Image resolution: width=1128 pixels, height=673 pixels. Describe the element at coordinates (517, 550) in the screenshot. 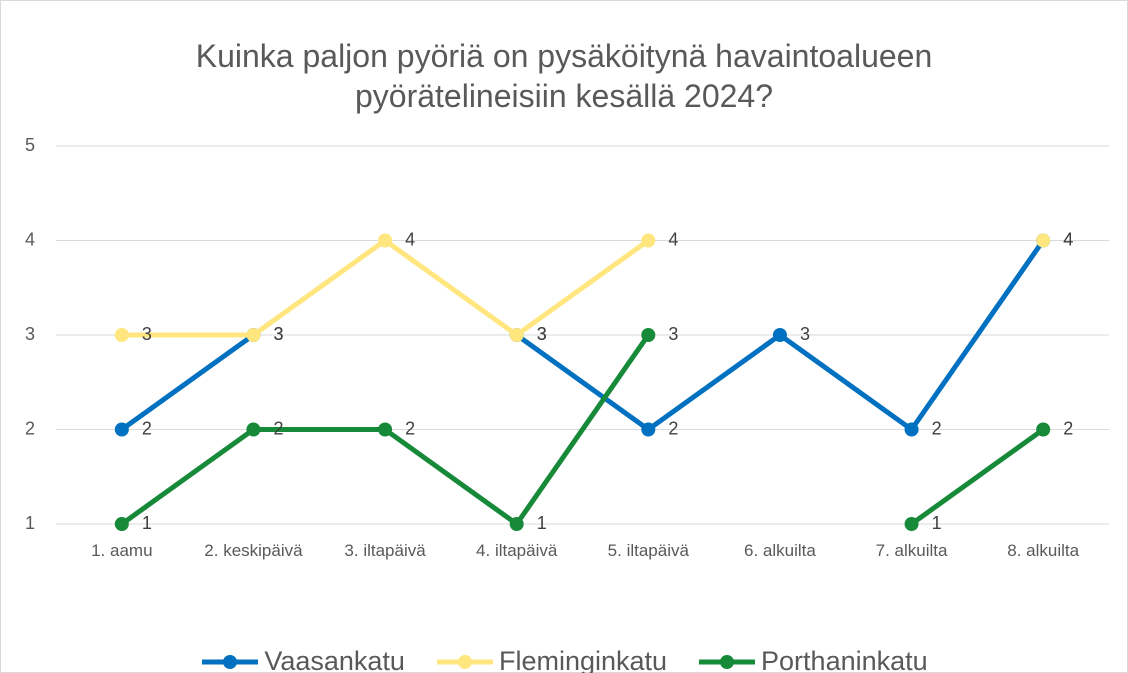

I see `x-tick-label: 4. iltapäivä` at that location.